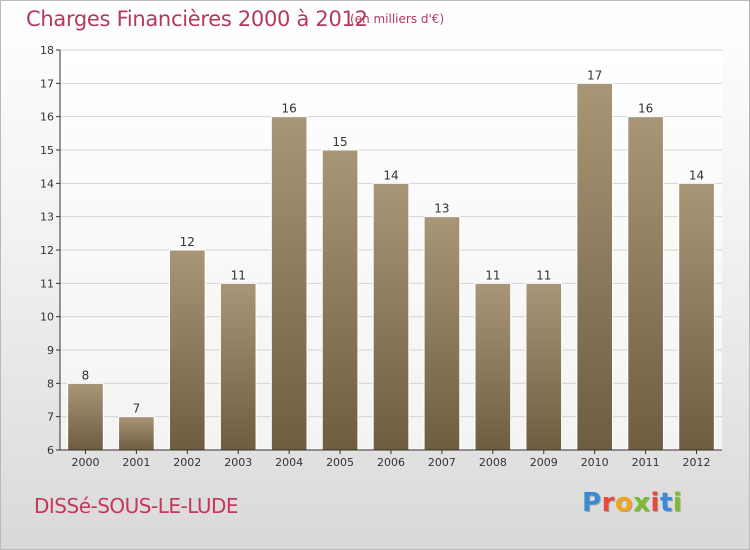 This screenshot has width=750, height=550. I want to click on city-name: DISSé-SOUS-LE-LUDE, so click(136, 506).